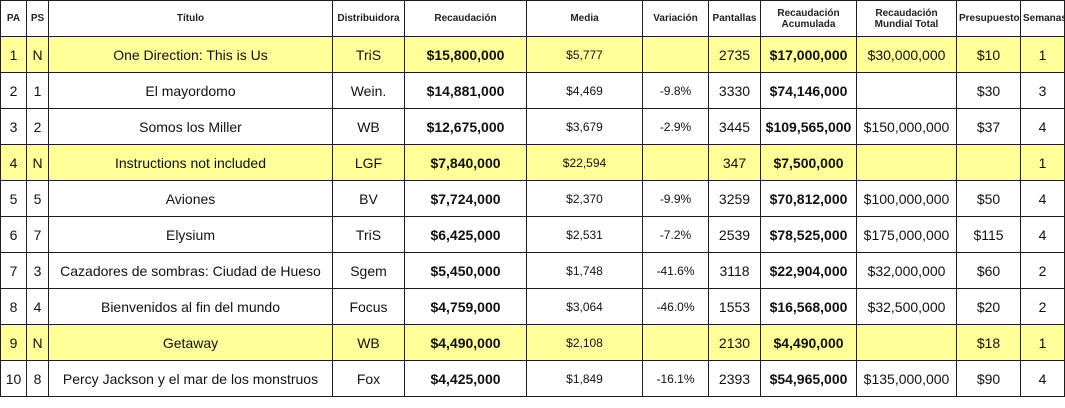 The height and width of the screenshot is (408, 1065). Describe the element at coordinates (368, 90) in the screenshot. I see `cell-distributor: Wein.` at that location.